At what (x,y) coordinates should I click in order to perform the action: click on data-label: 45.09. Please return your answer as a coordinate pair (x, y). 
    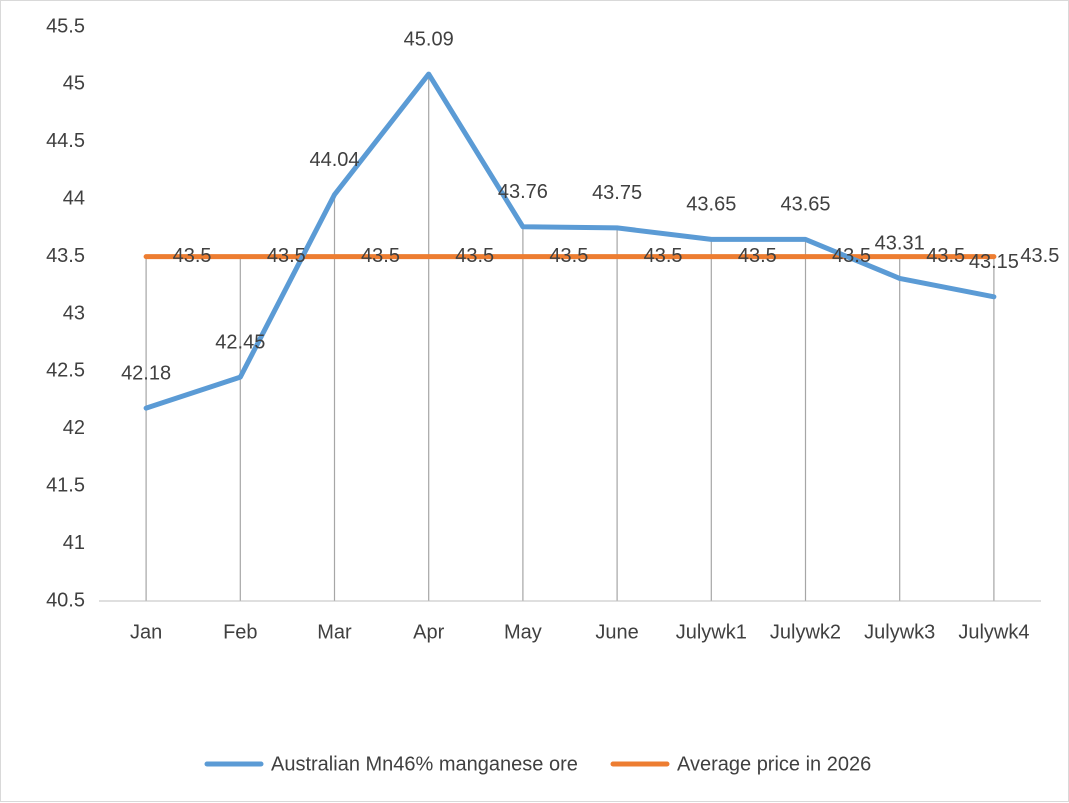
    Looking at the image, I should click on (429, 39).